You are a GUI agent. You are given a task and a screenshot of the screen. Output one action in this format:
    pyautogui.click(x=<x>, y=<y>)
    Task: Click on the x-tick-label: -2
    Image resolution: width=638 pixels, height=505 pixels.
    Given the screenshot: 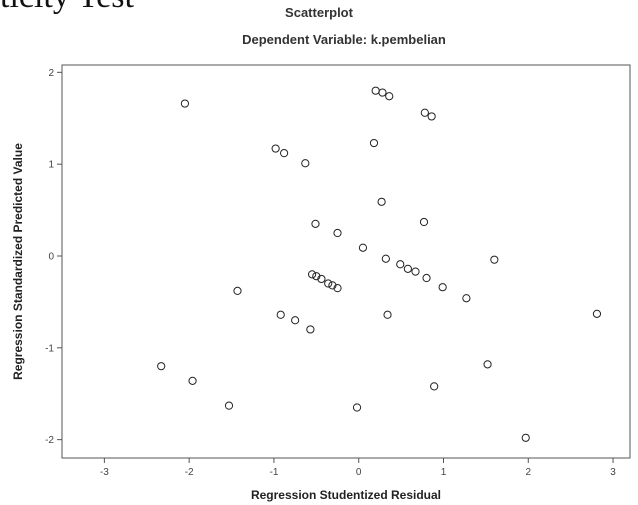 What is the action you would take?
    pyautogui.click(x=189, y=472)
    